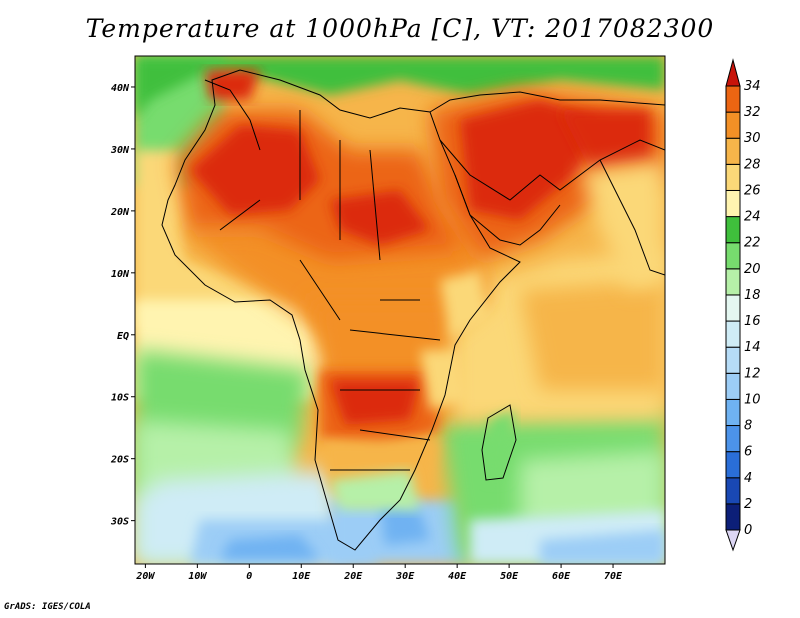  What do you see at coordinates (752, 321) in the screenshot?
I see `colorbar-label: 16` at bounding box center [752, 321].